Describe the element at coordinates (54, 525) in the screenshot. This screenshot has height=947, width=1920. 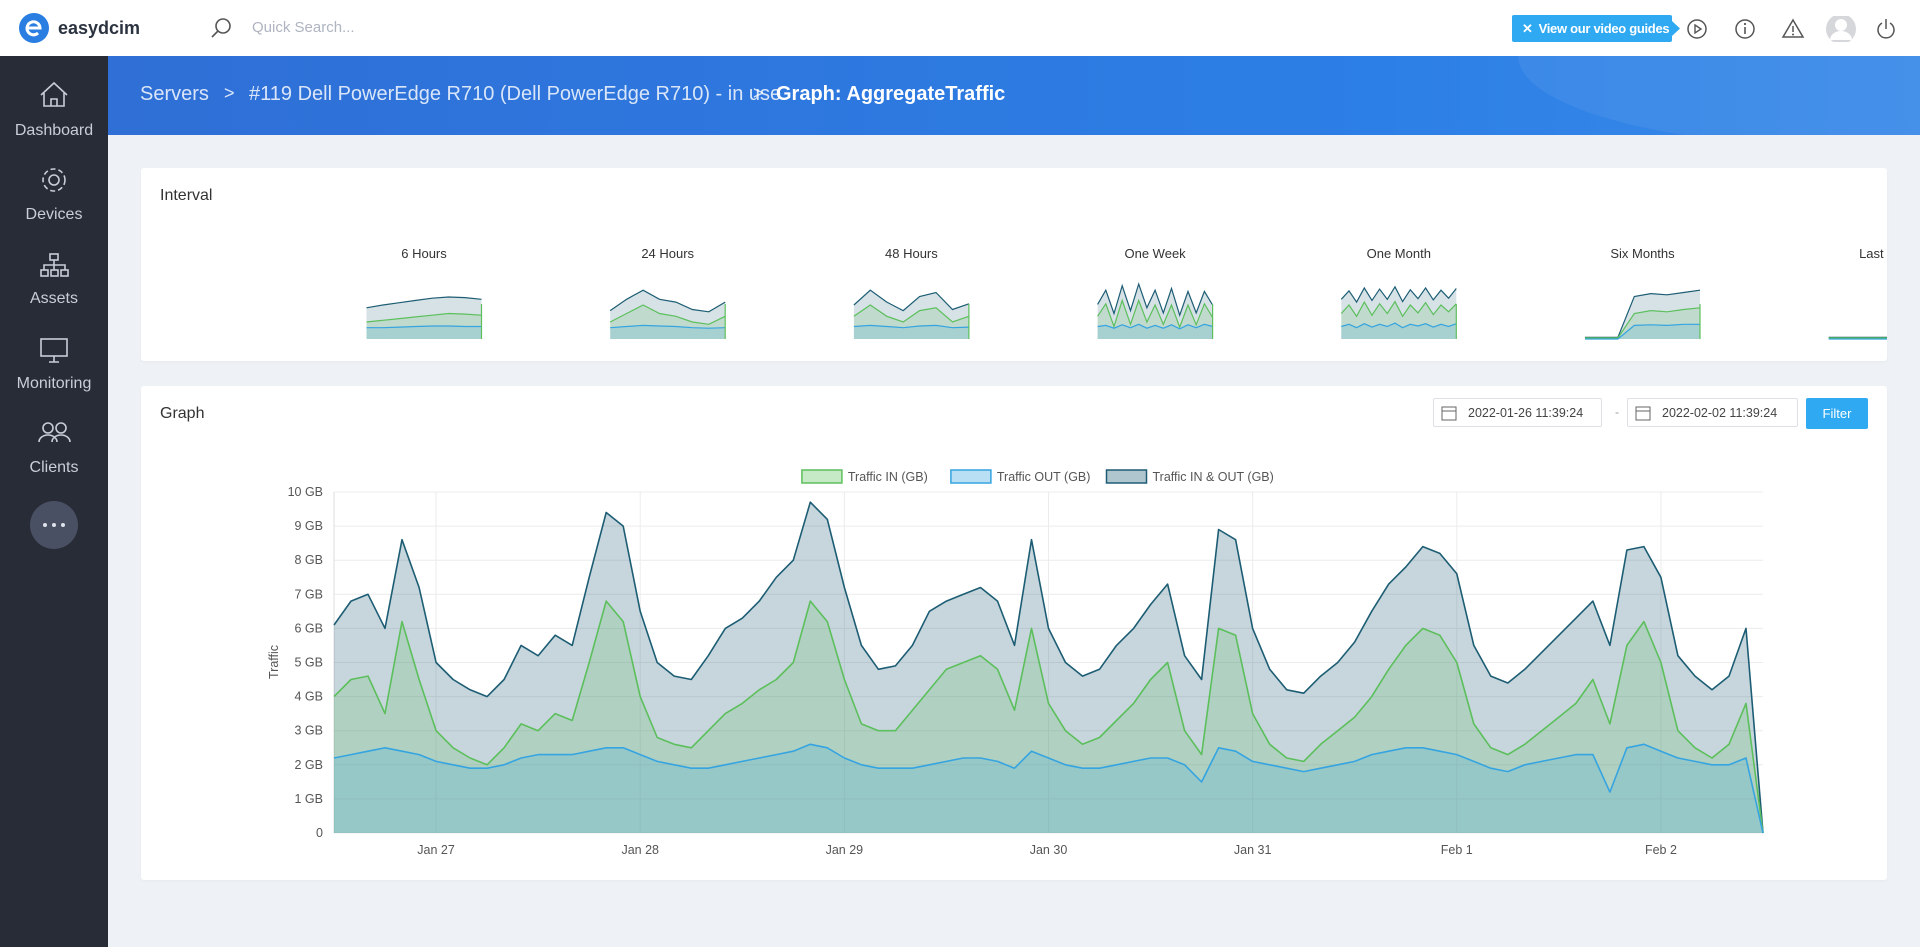
I see `more-button` at that location.